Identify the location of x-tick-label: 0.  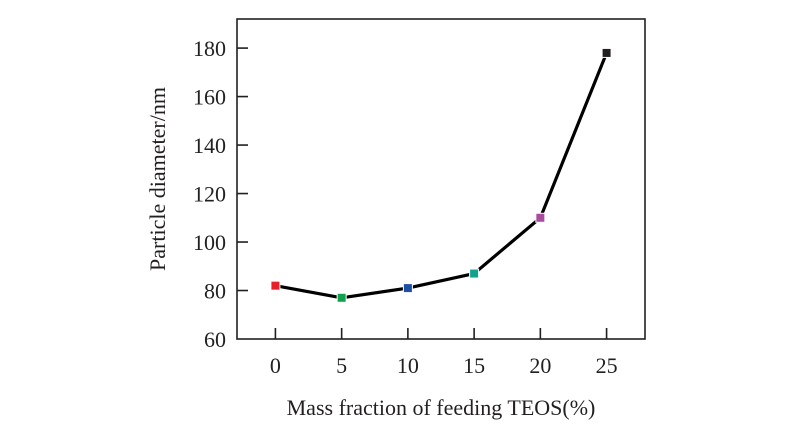
(275, 365).